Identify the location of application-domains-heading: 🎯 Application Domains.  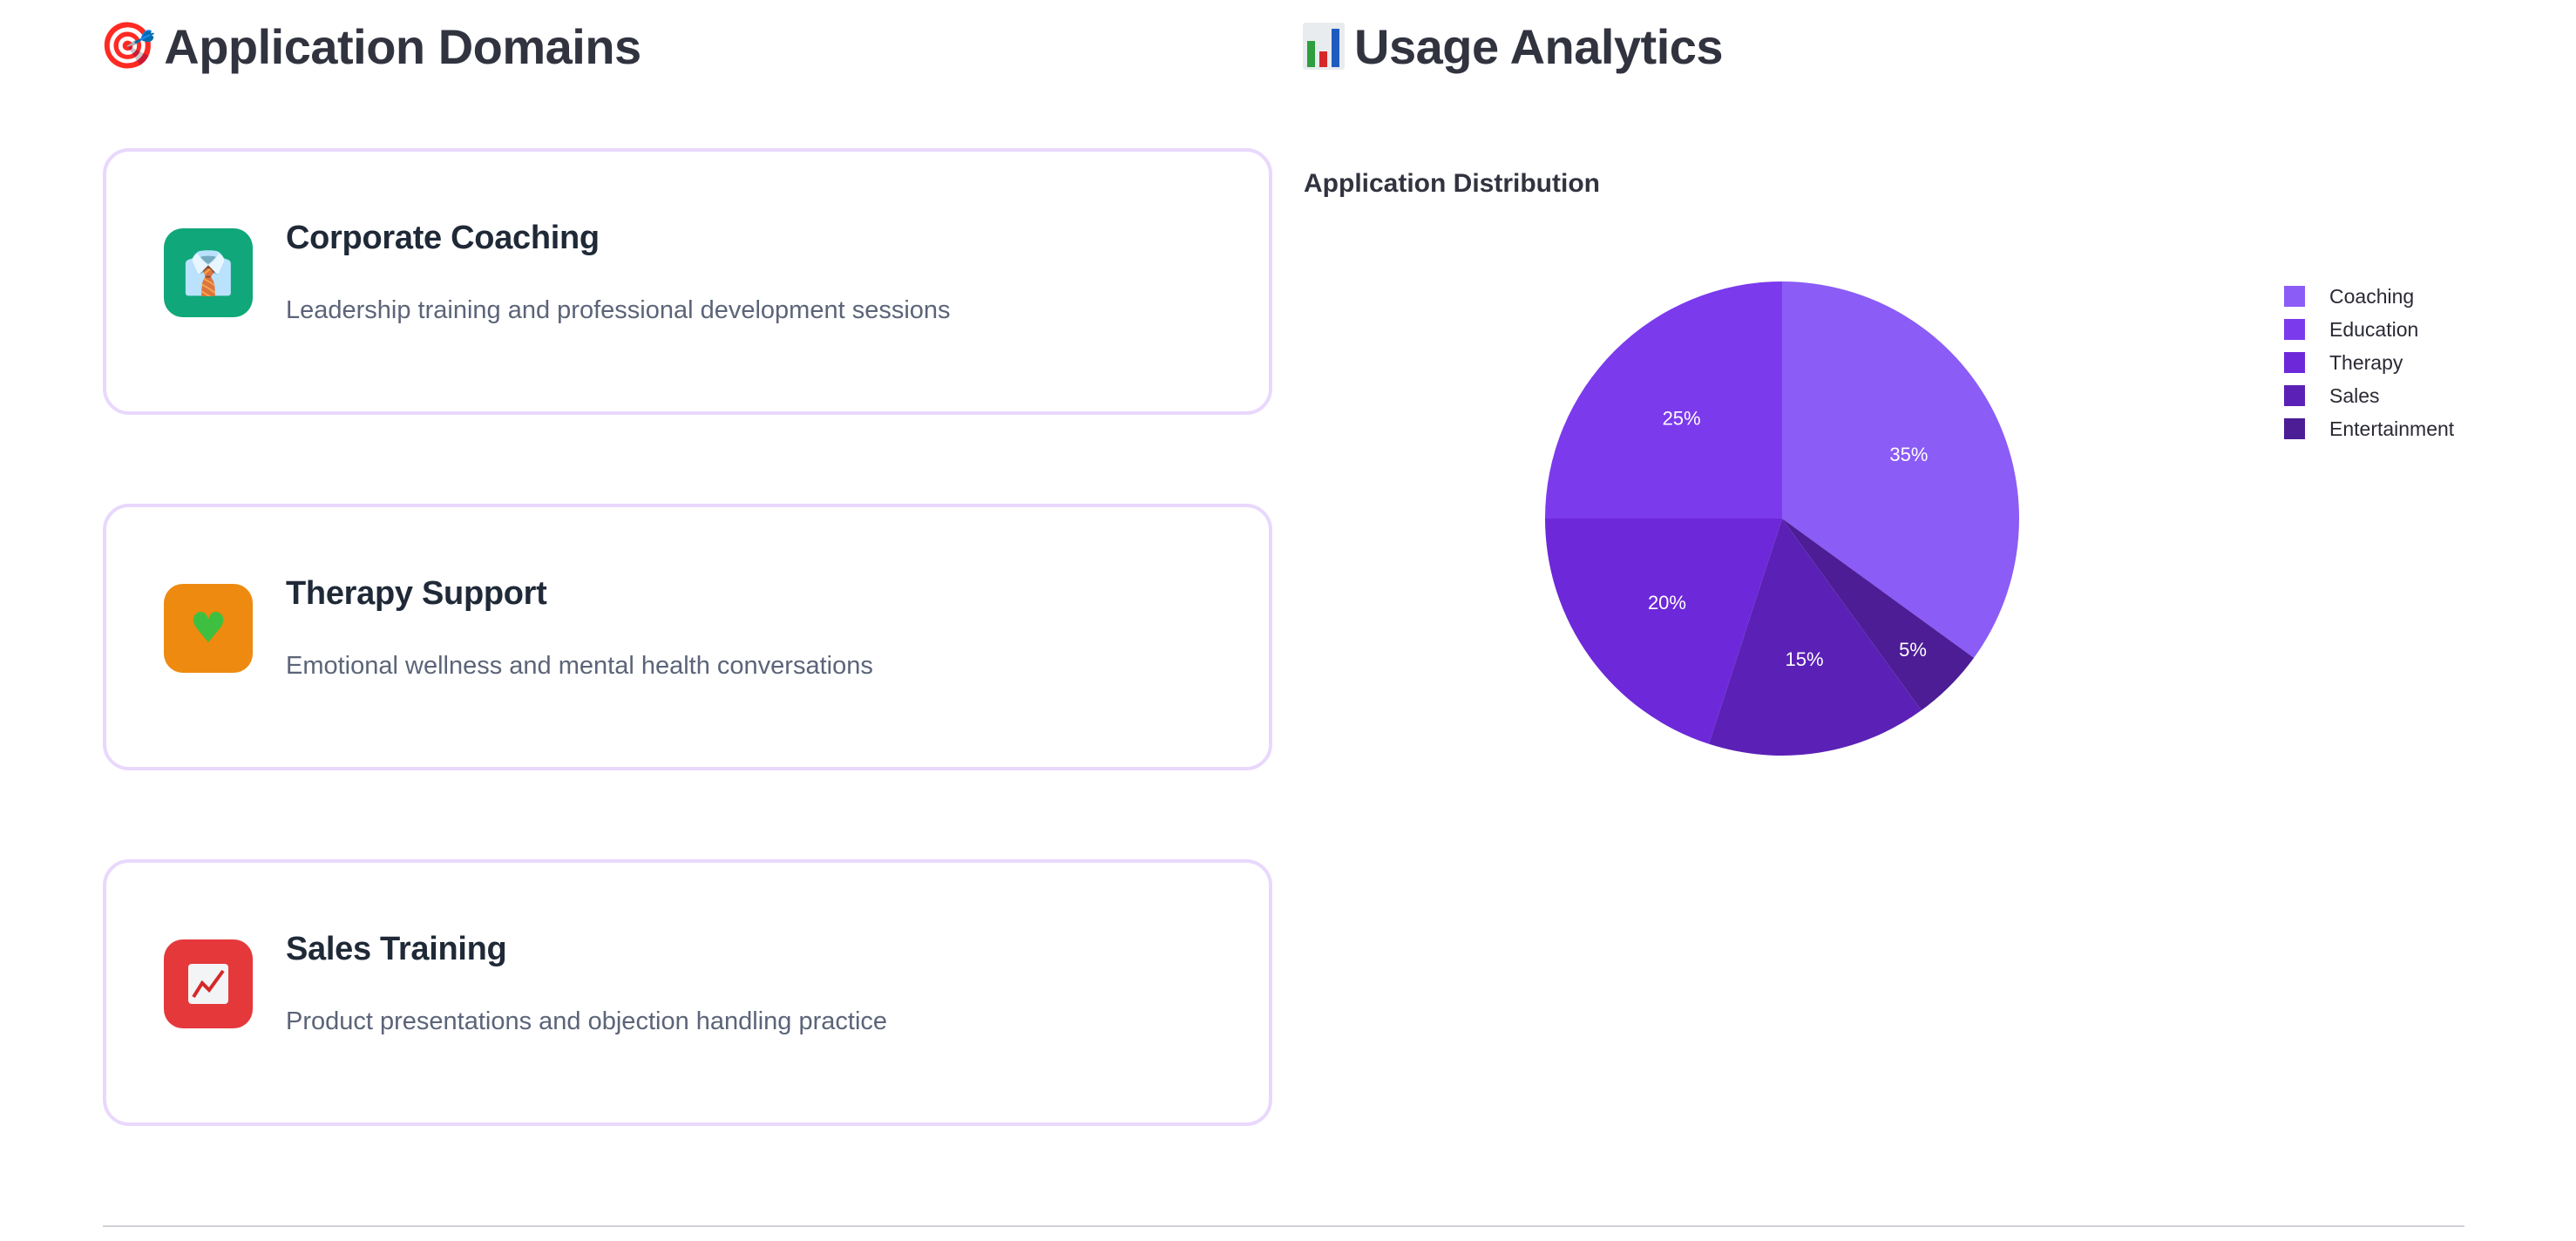
(370, 46).